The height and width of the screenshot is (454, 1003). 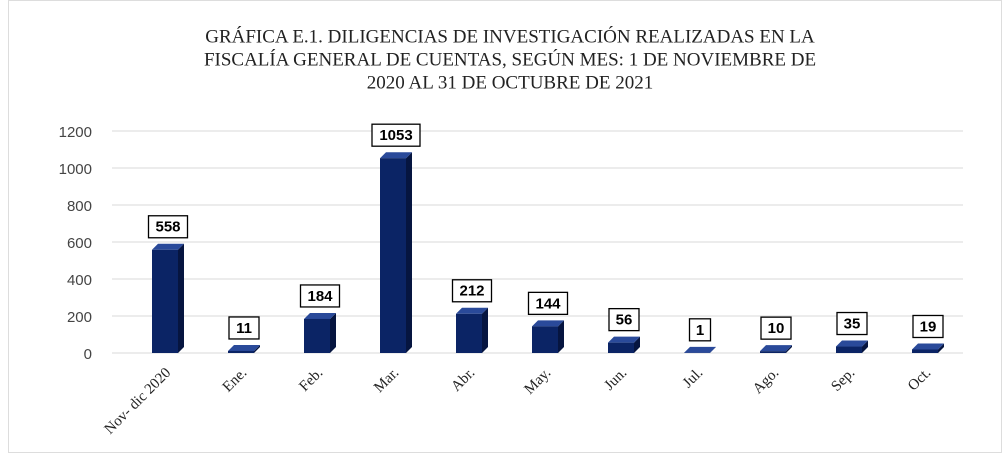 What do you see at coordinates (79, 317) in the screenshot?
I see `y-tick-label: 200` at bounding box center [79, 317].